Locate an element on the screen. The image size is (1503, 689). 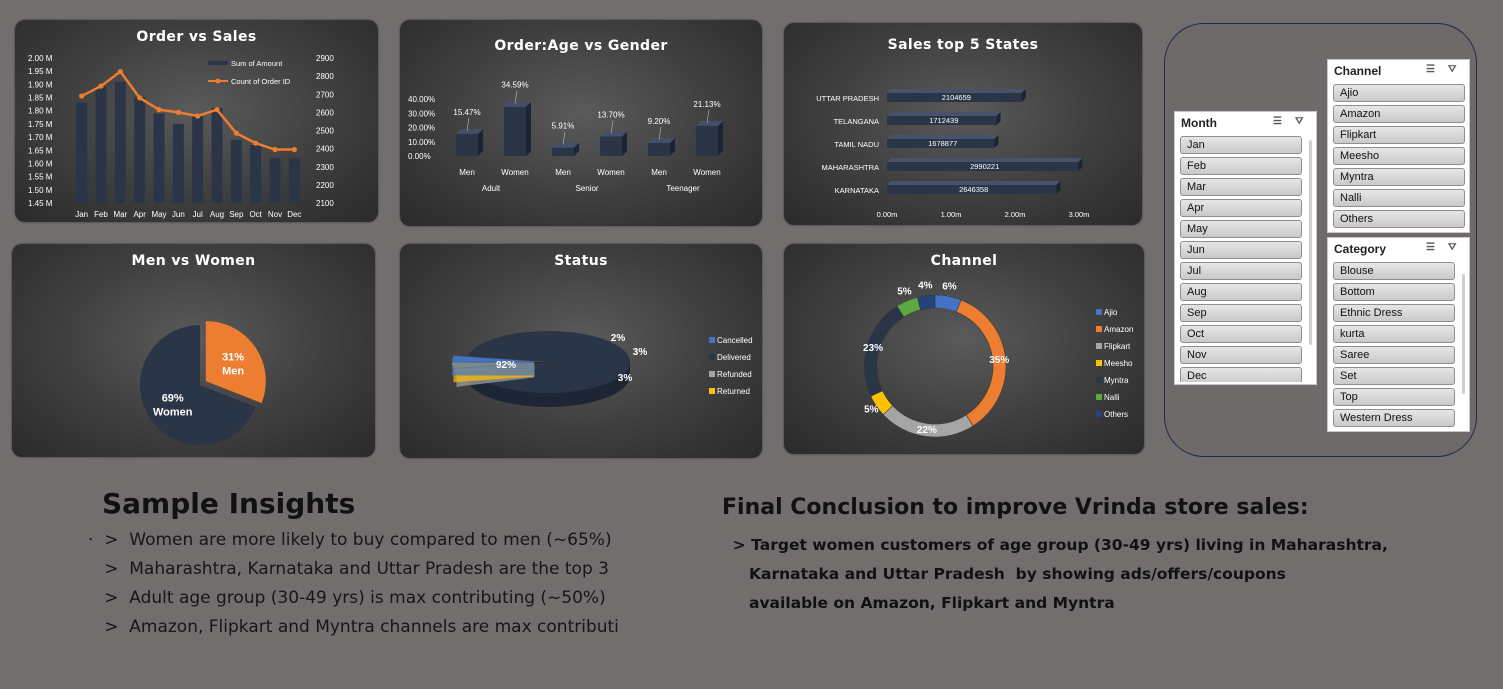
doughnut-slice is located at coordinates (926, 302).